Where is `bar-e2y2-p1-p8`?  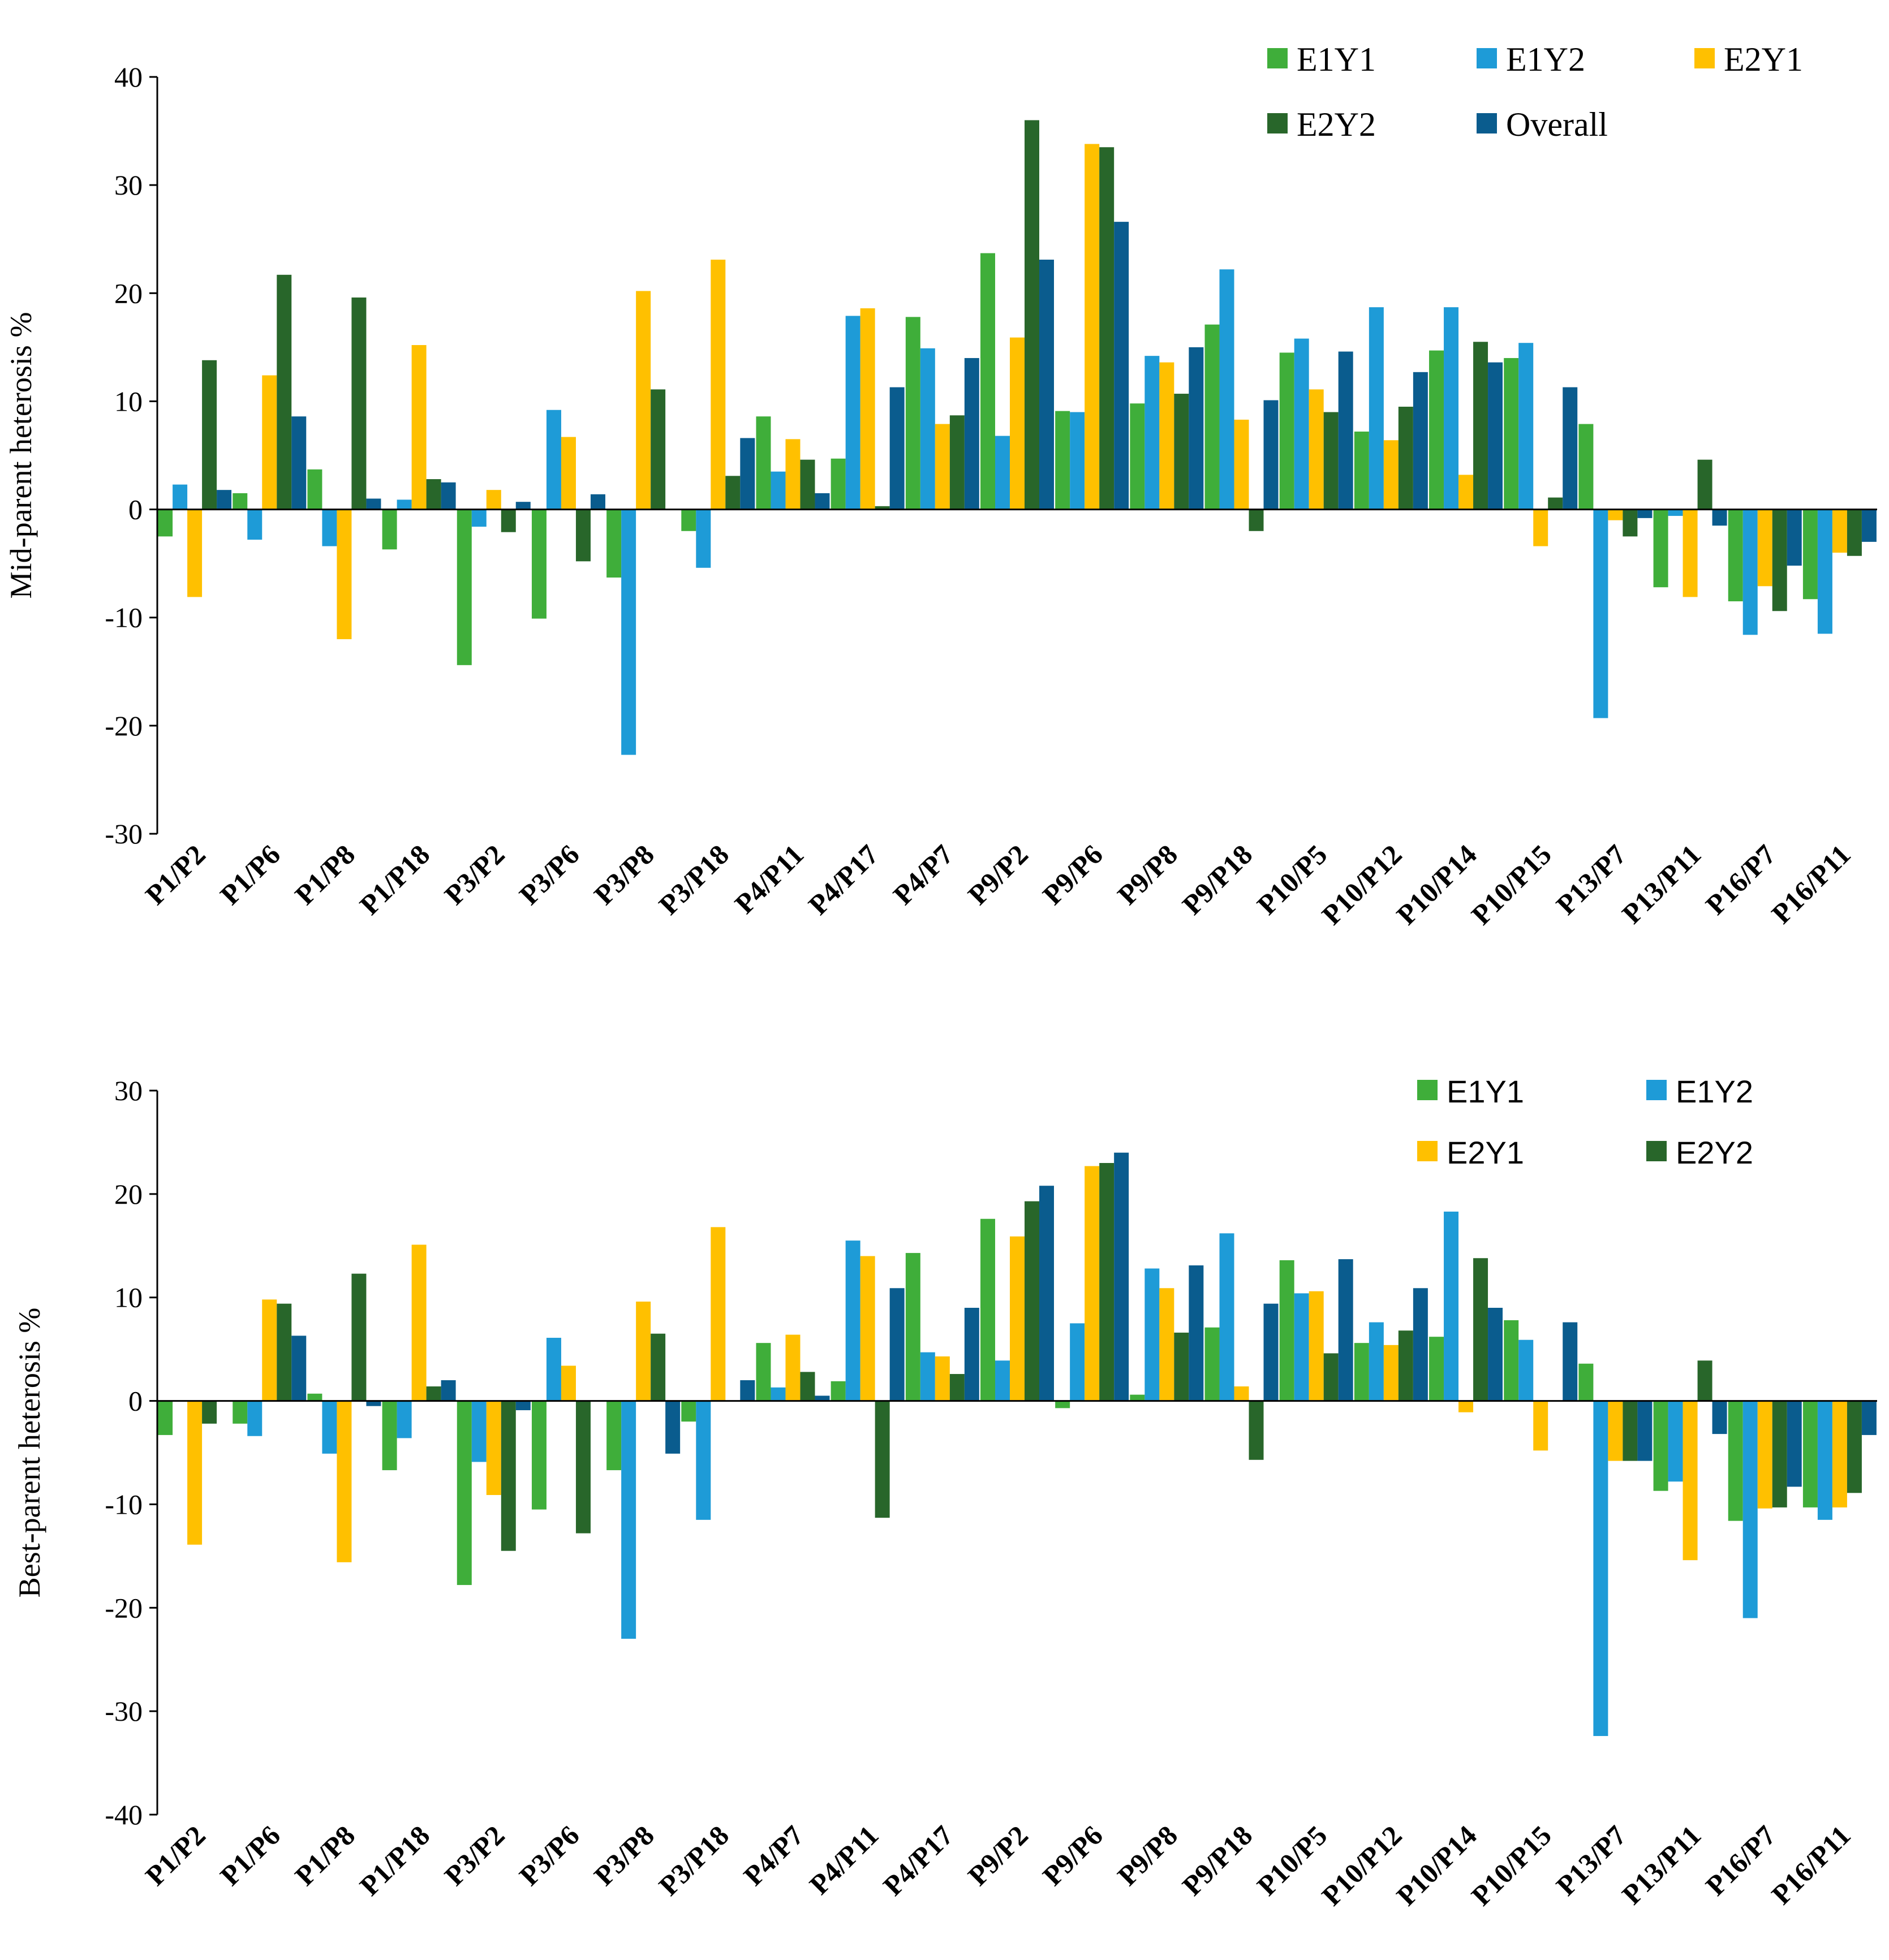
bar-e2y2-p1-p8 is located at coordinates (359, 403).